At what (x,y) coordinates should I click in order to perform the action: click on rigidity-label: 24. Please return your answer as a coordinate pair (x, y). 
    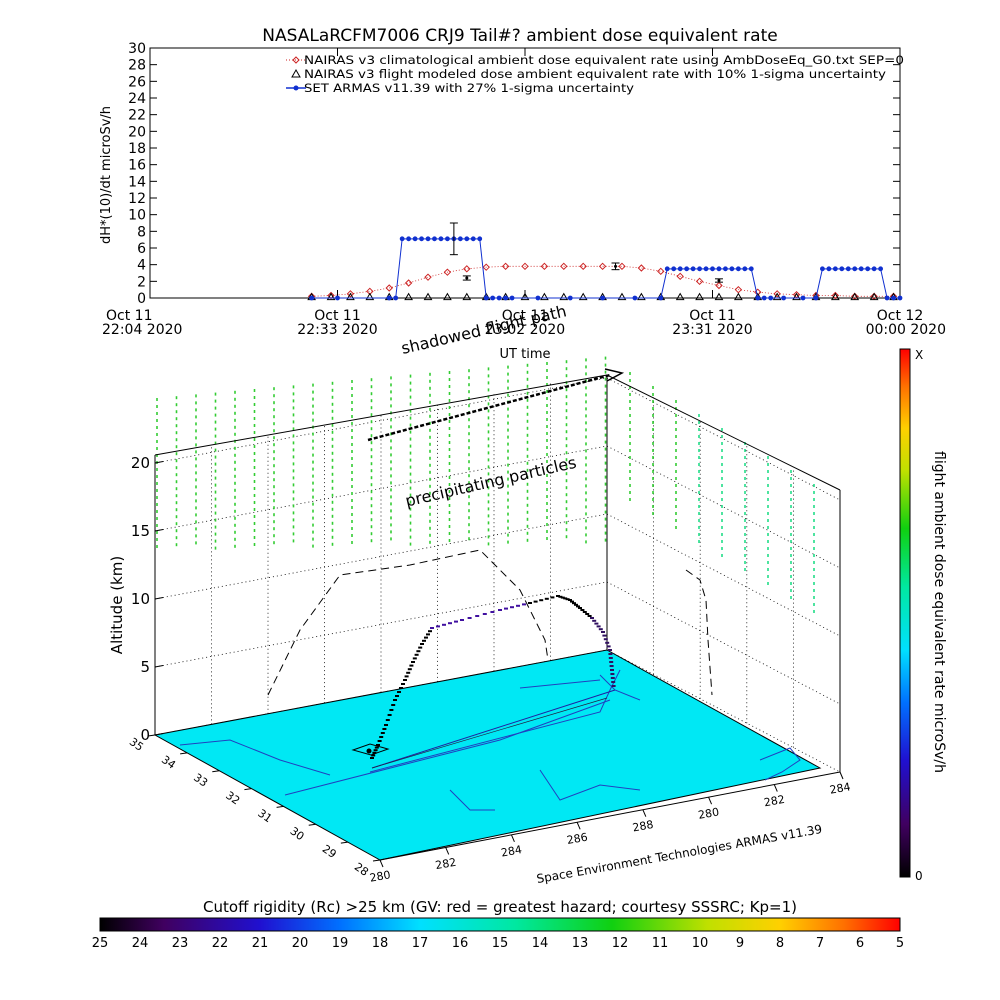
    Looking at the image, I should click on (140, 943).